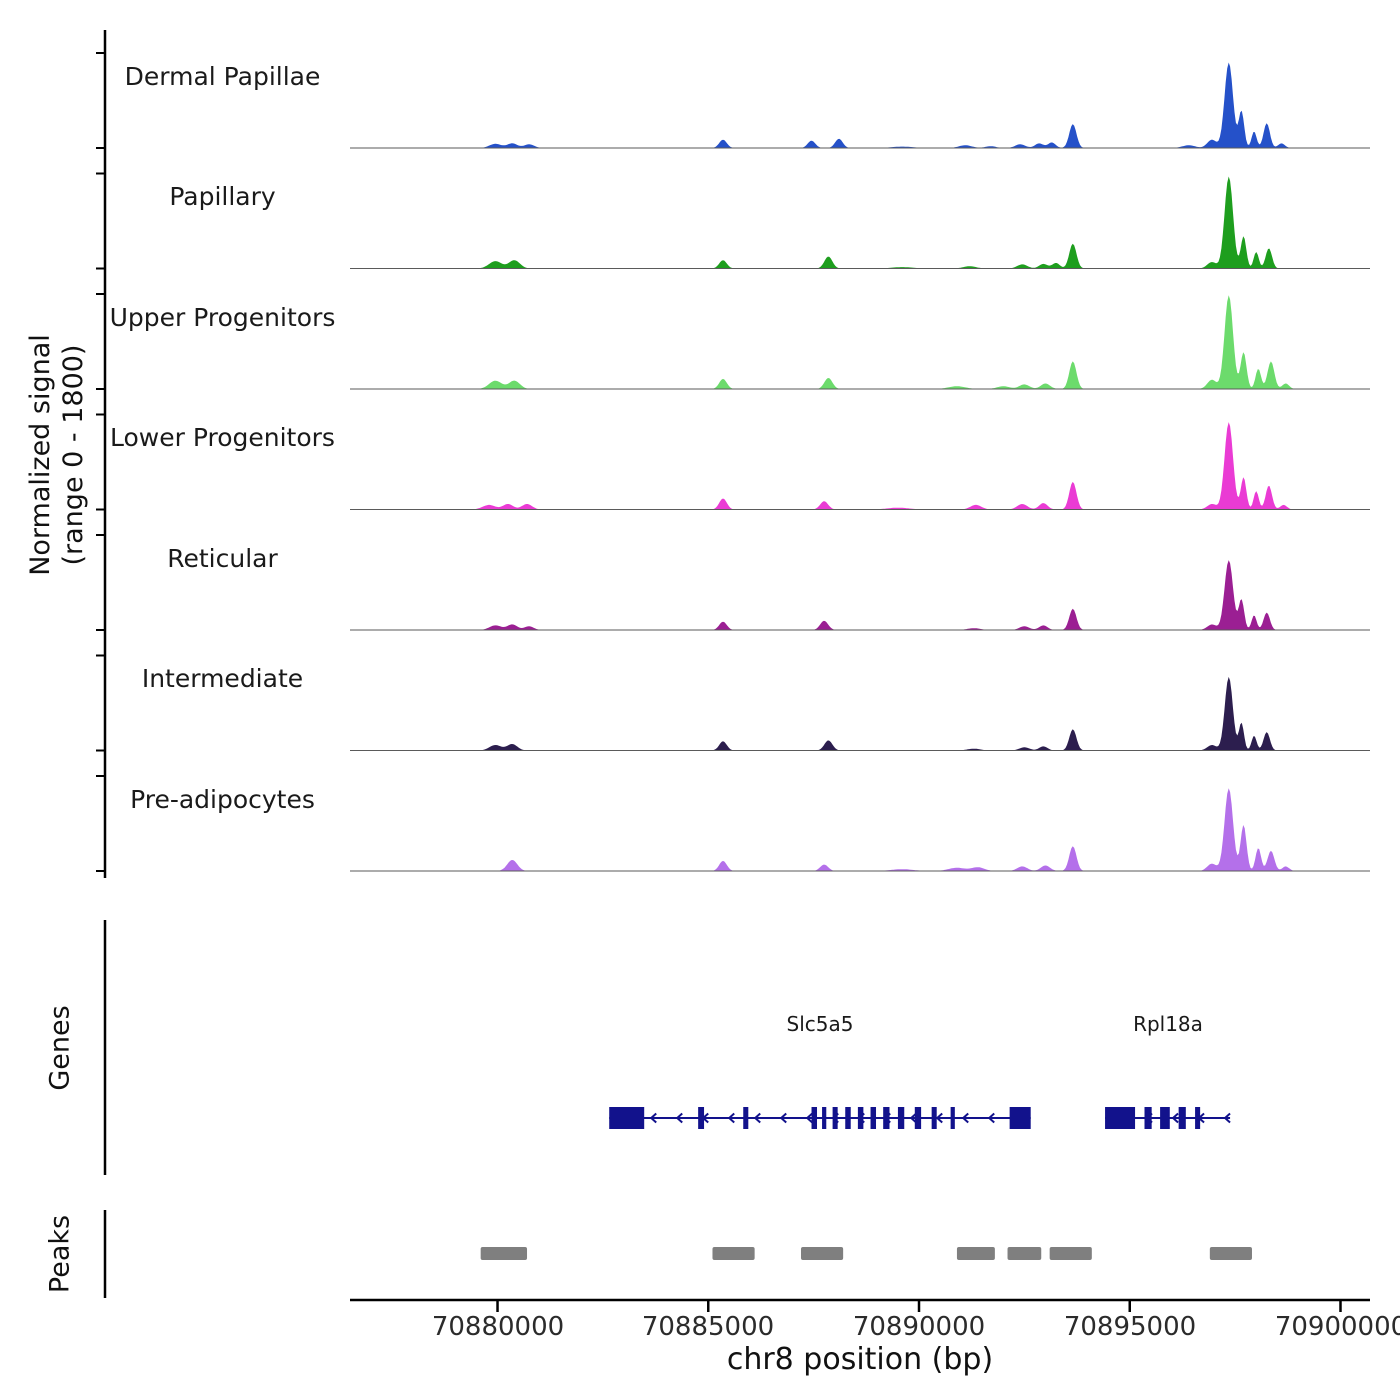 The image size is (1400, 1400). I want to click on signal-area-dermal-papillae, so click(860, 105).